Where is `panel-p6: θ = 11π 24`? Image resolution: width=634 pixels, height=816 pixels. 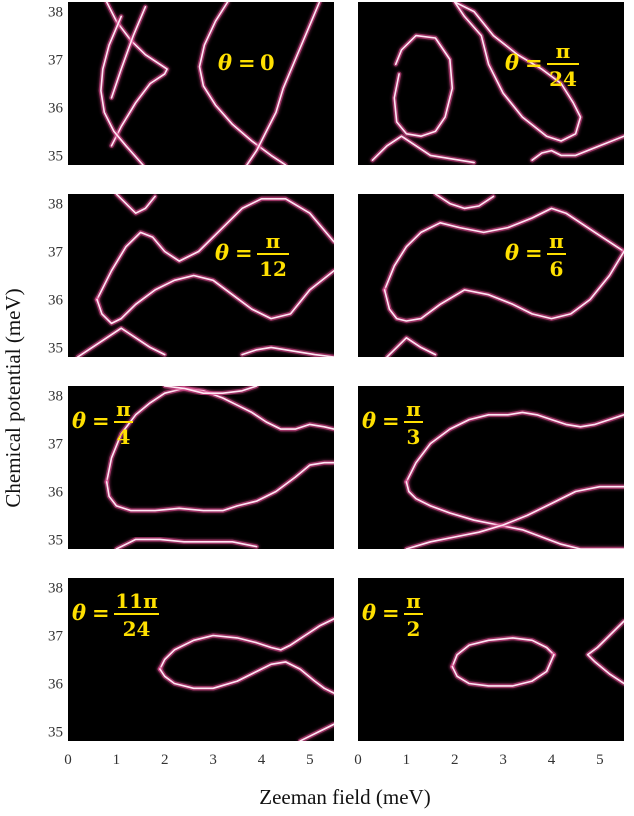
panel-p6: θ = 11π 24 is located at coordinates (201, 659).